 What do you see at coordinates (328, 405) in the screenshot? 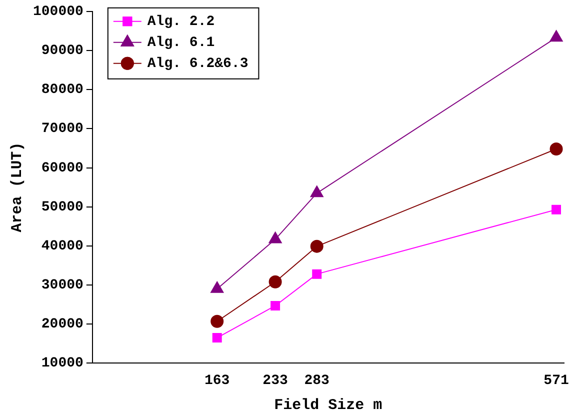
I see `x-axis-title: Field Size m` at bounding box center [328, 405].